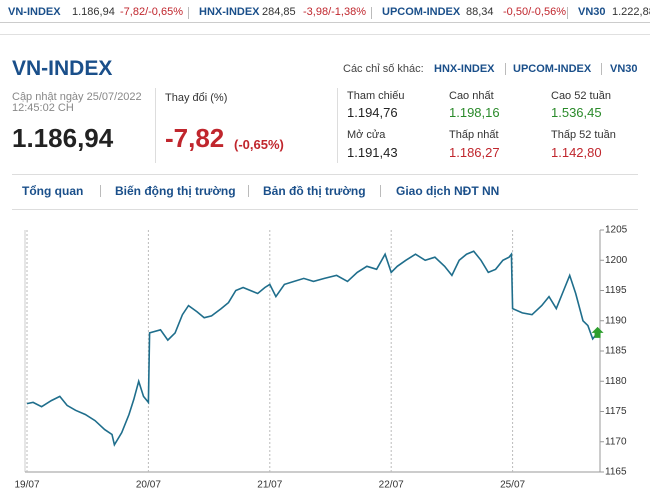 Image resolution: width=650 pixels, height=497 pixels. What do you see at coordinates (616, 472) in the screenshot?
I see `y-tick-label: 1165` at bounding box center [616, 472].